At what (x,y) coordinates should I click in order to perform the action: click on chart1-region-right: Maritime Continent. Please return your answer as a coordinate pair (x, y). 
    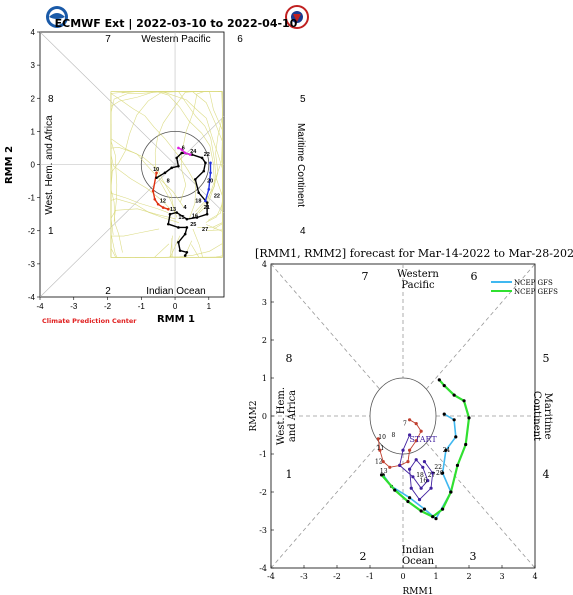
    Looking at the image, I should click on (300, 165).